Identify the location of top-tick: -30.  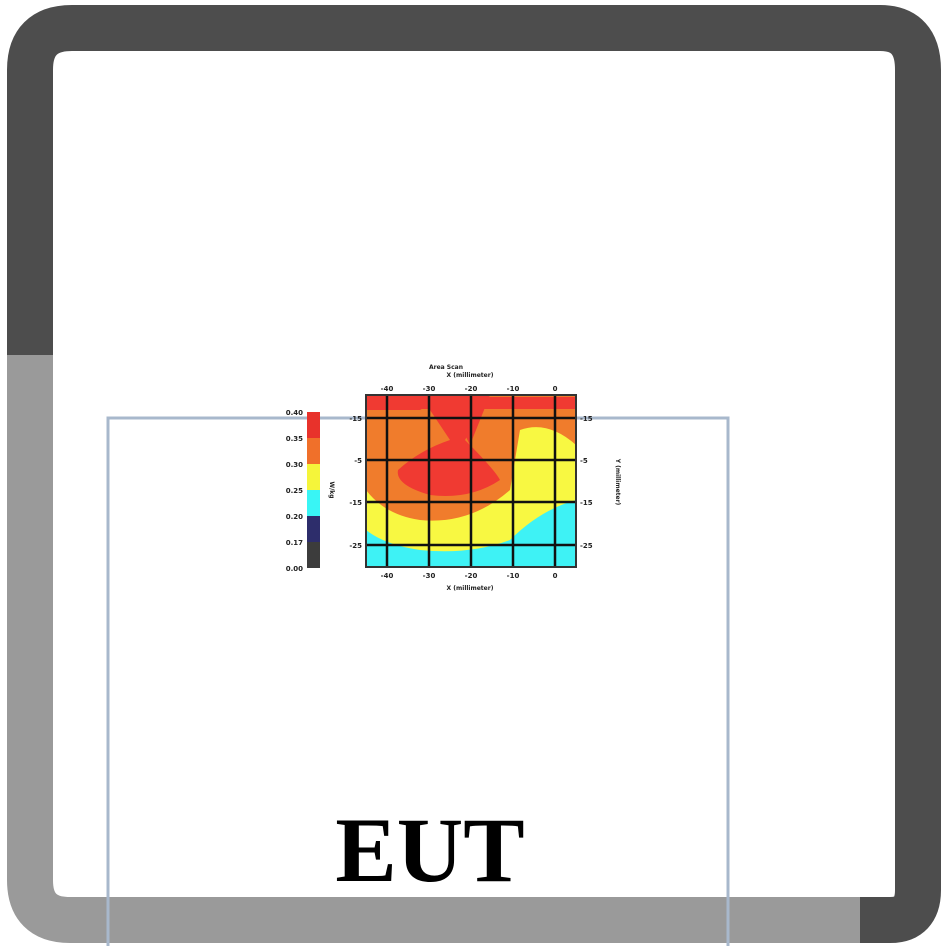
(429, 389).